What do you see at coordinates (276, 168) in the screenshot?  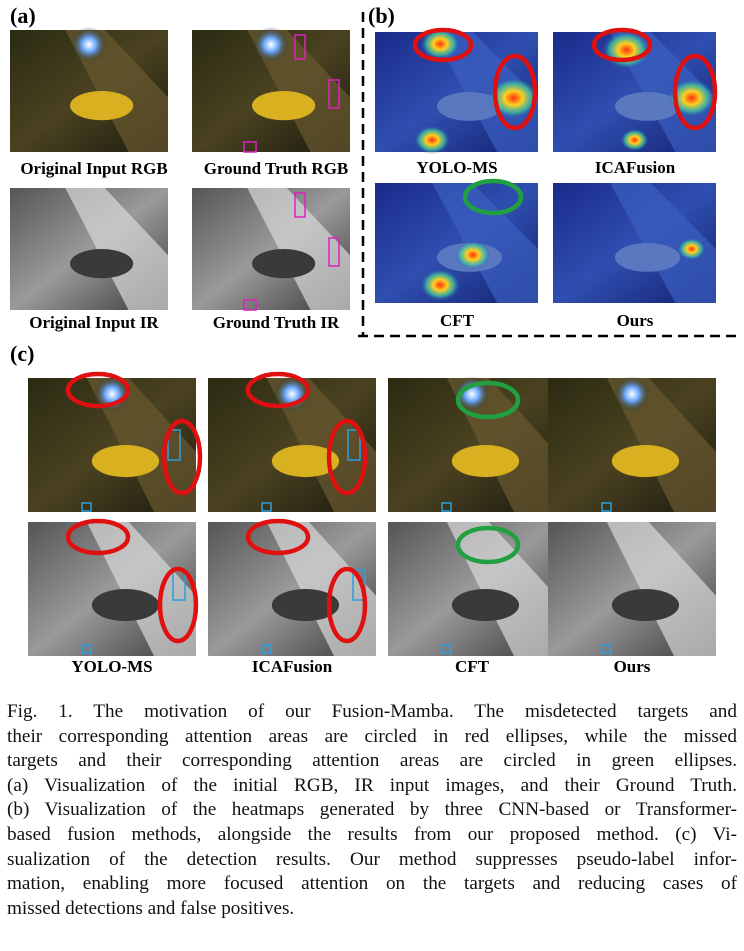 I see `image-label: Ground Truth RGB` at bounding box center [276, 168].